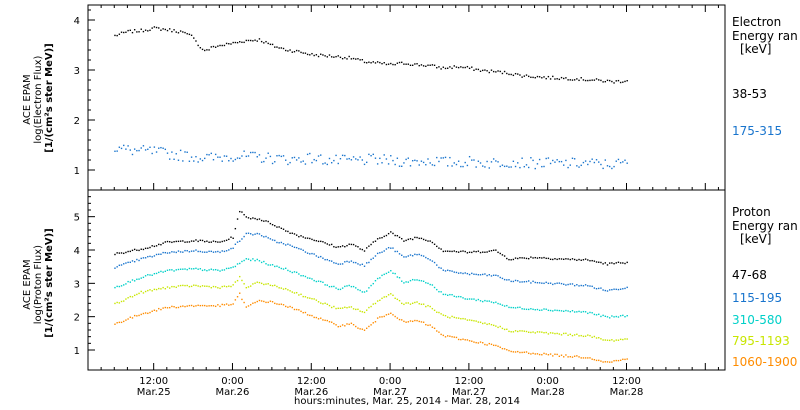  I want to click on y-tick-label: 5, so click(77, 218).